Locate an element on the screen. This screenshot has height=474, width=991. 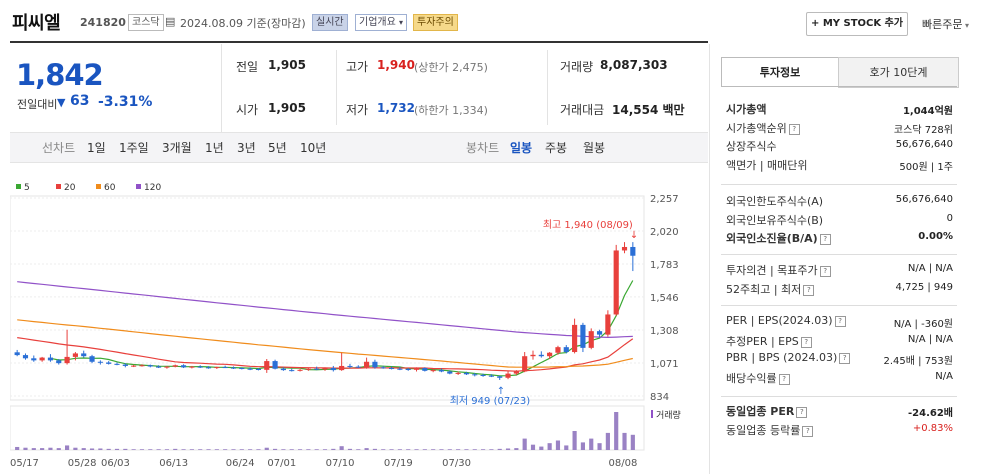
open-label: 시가 is located at coordinates (247, 110).